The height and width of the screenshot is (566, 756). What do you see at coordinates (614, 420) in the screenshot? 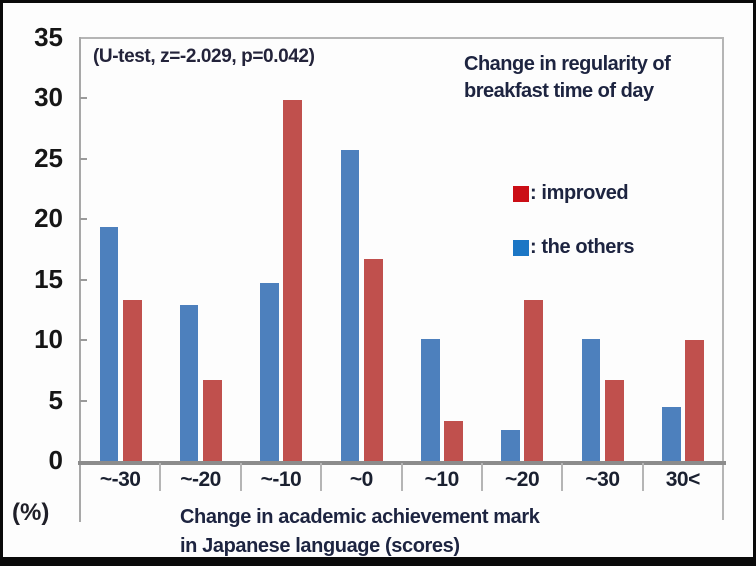
I see `bar-improved-~30` at bounding box center [614, 420].